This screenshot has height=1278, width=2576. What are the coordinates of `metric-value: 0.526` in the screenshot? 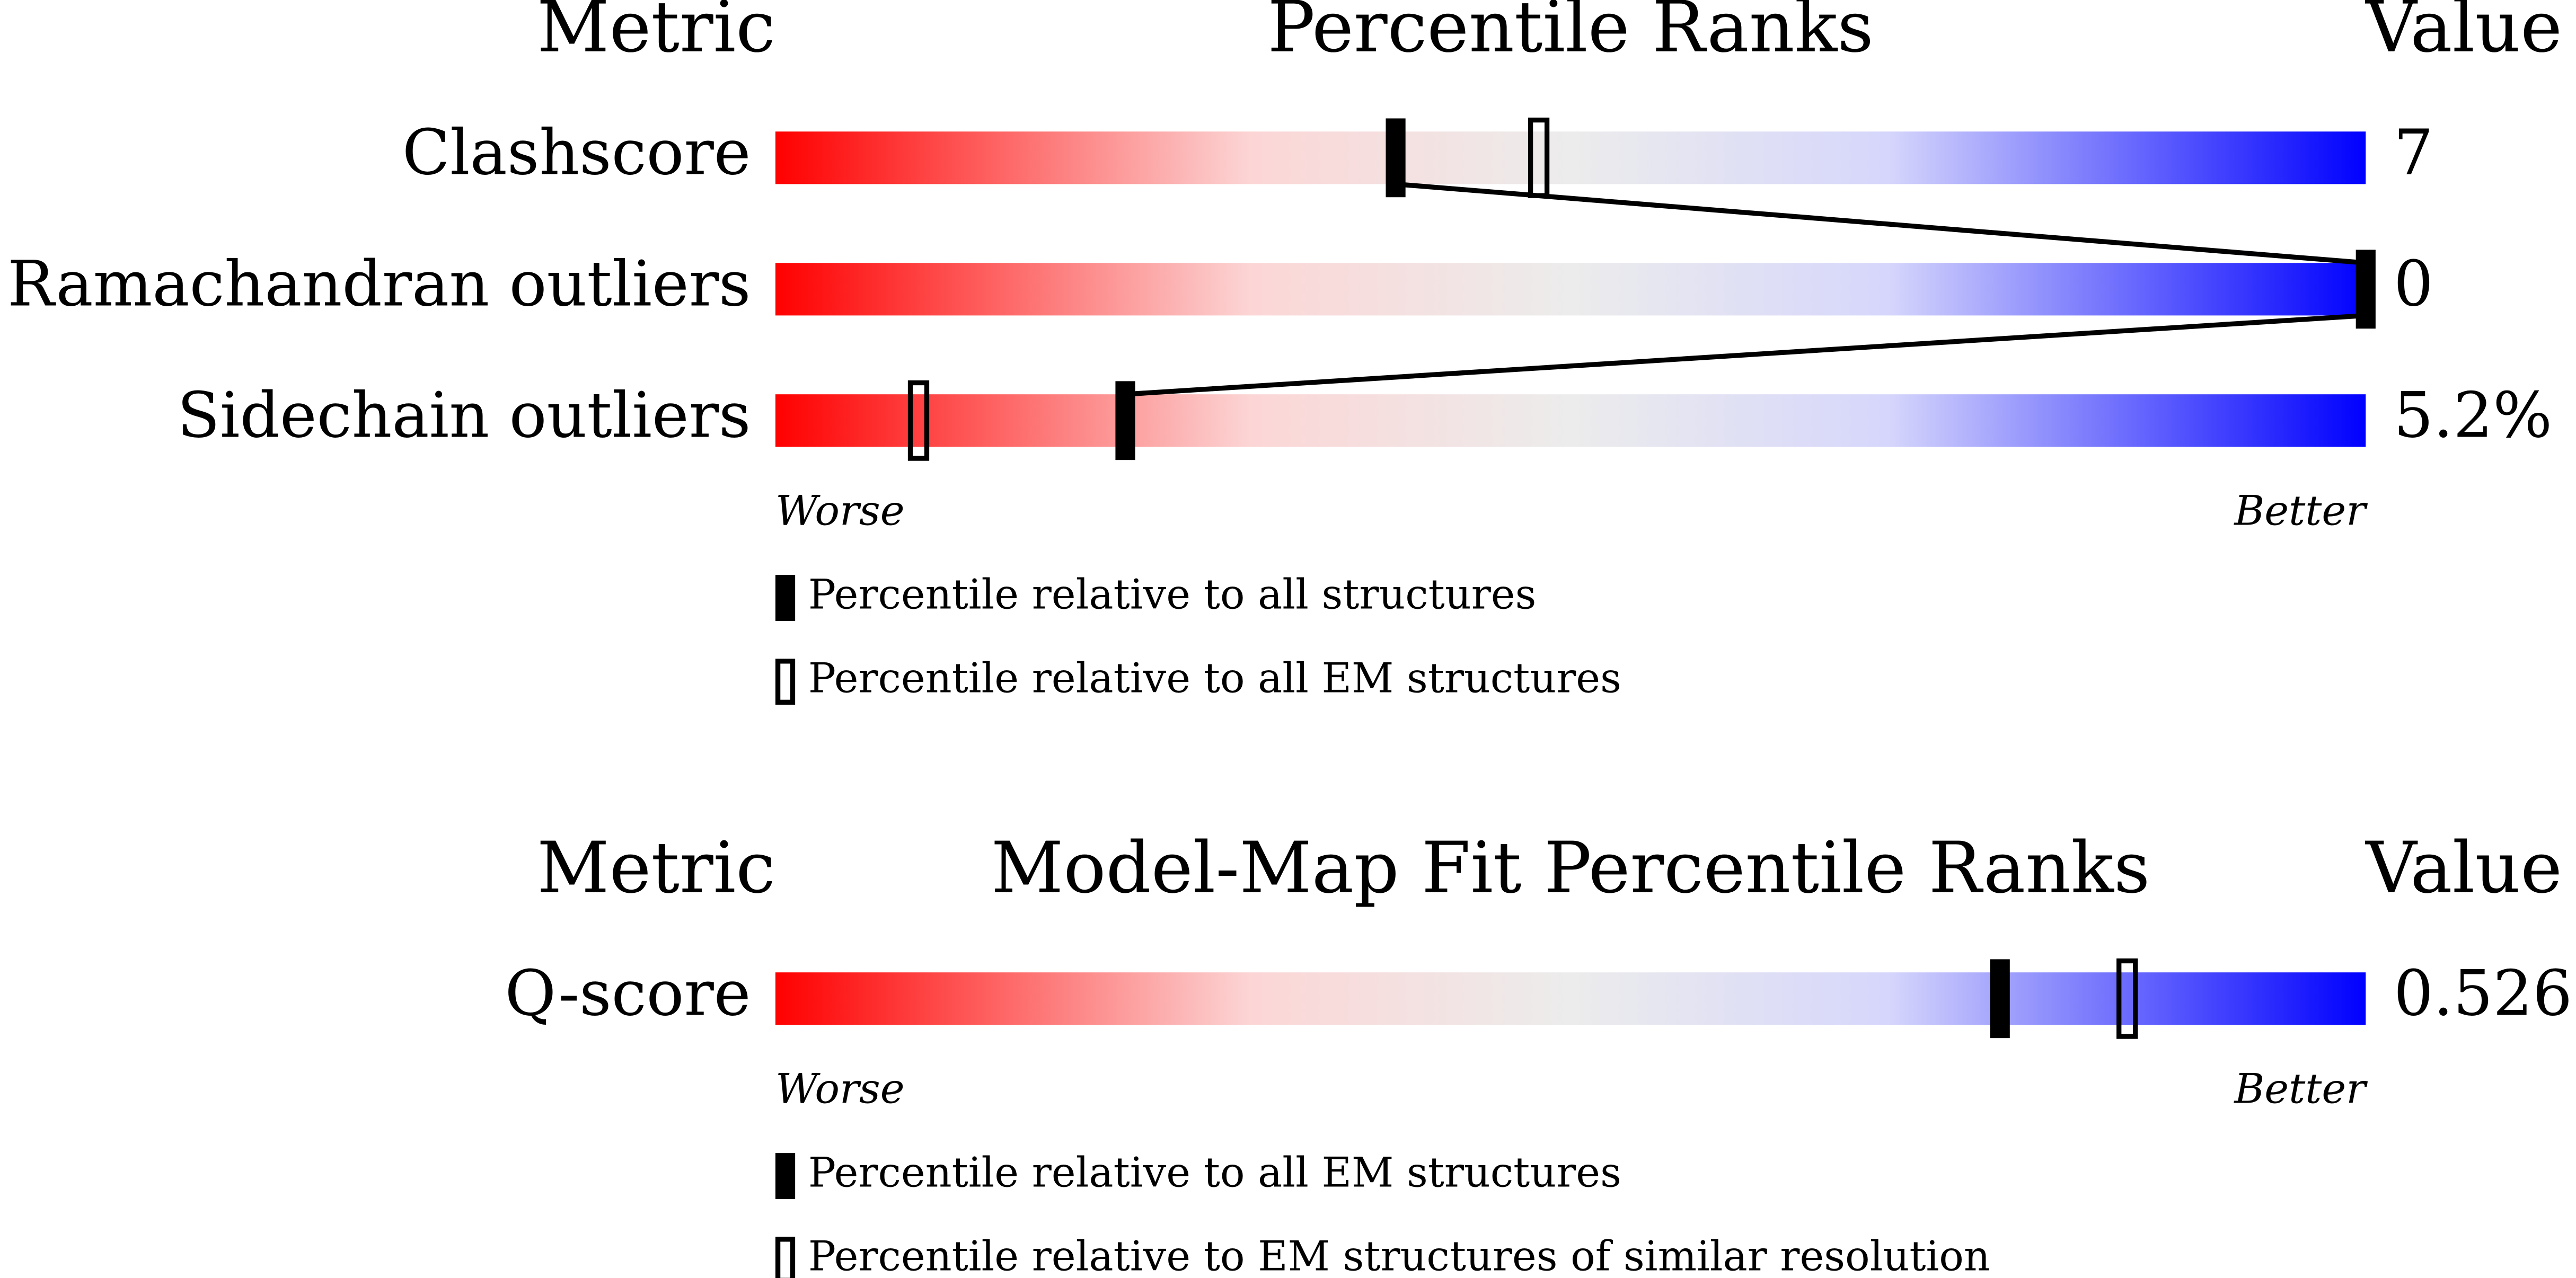 It's located at (2483, 993).